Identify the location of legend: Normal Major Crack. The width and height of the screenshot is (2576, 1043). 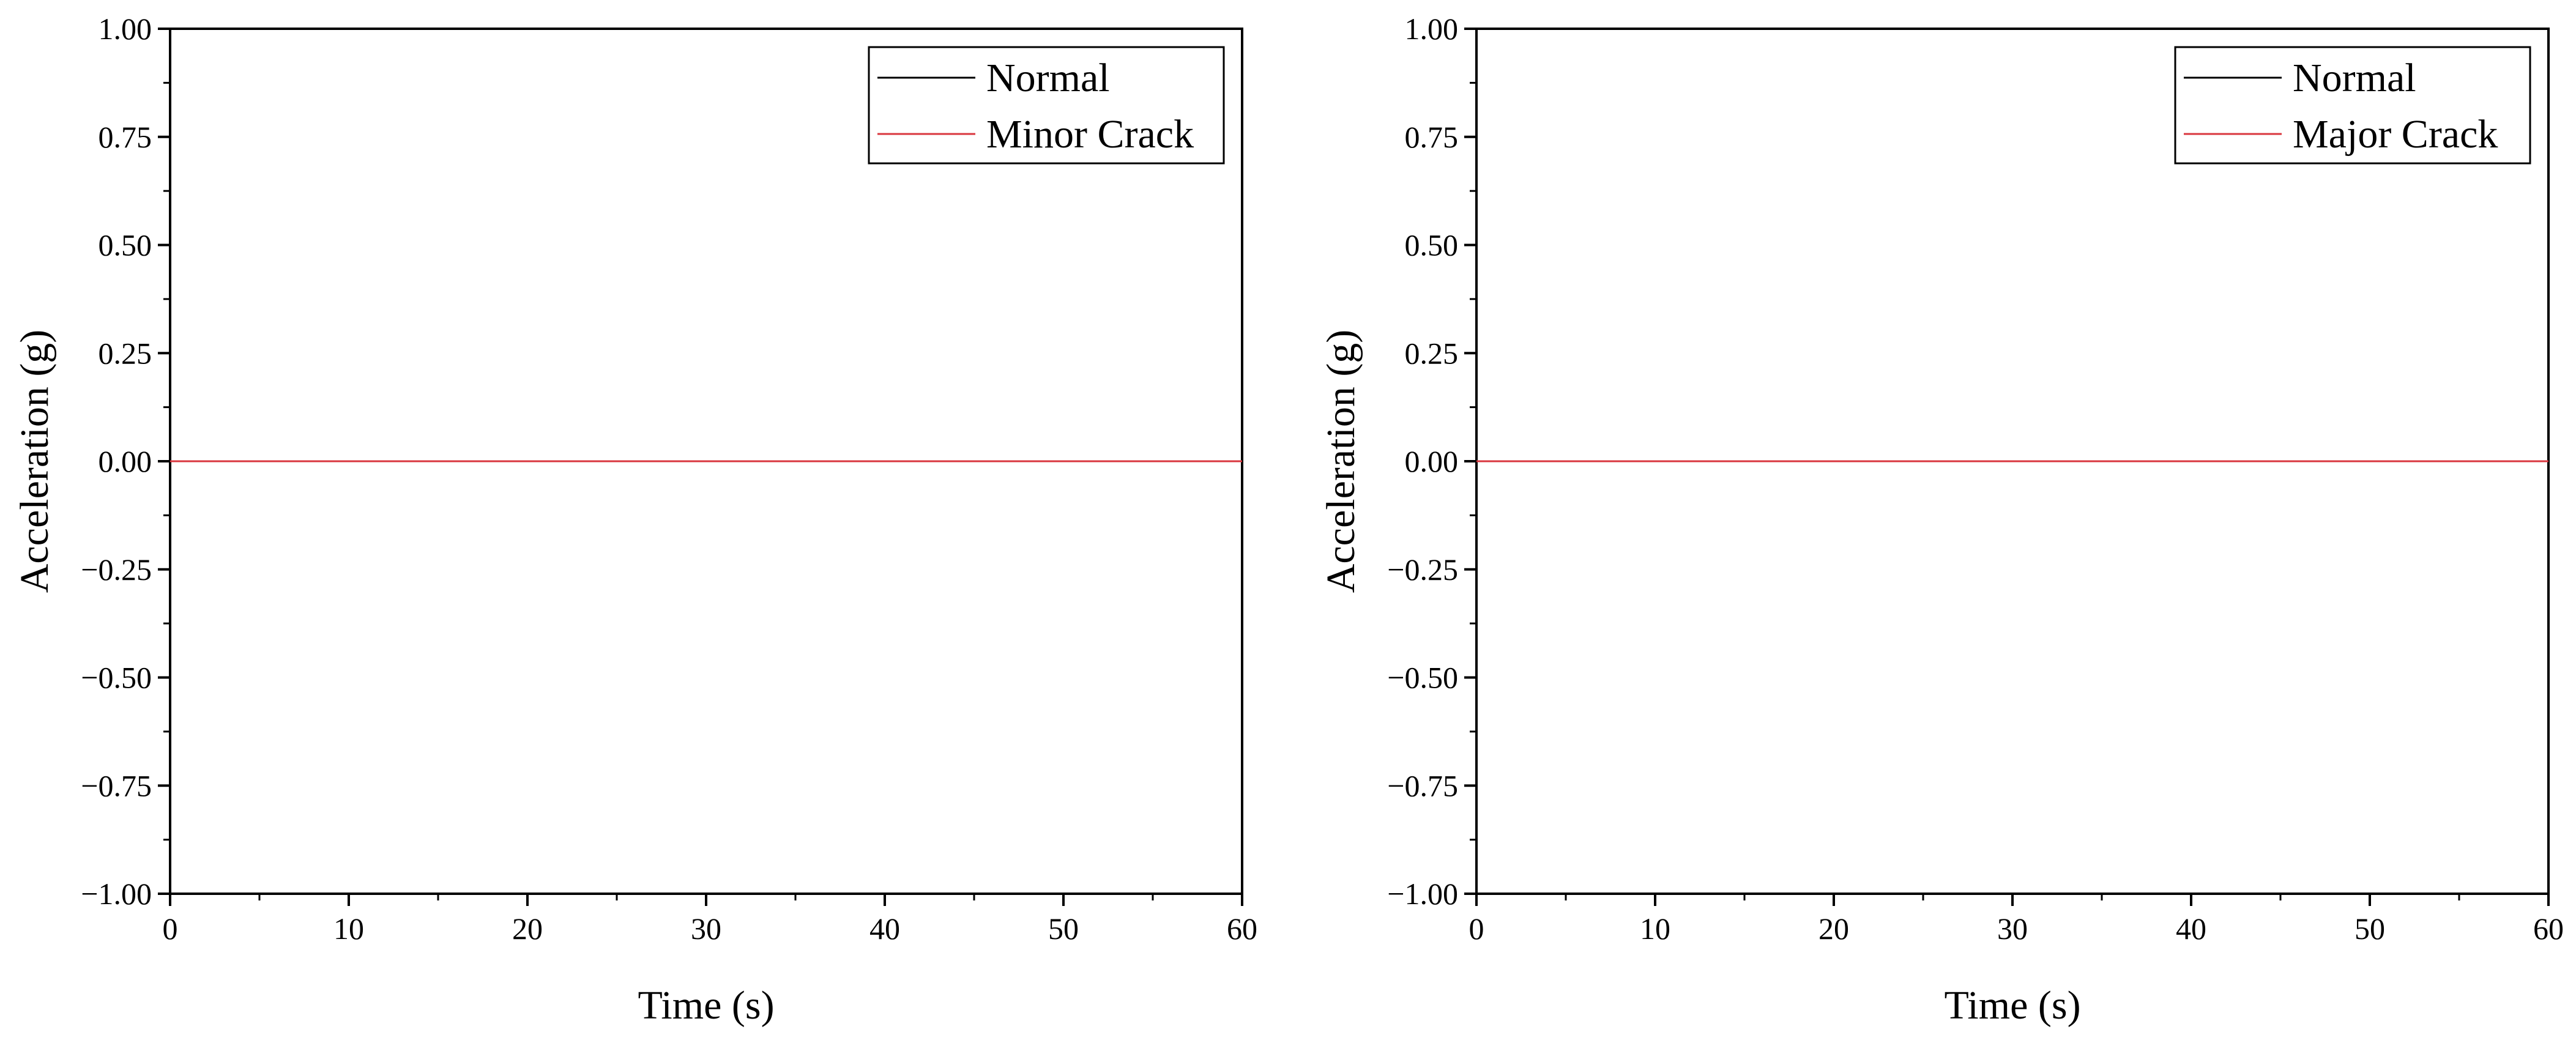
(2352, 105).